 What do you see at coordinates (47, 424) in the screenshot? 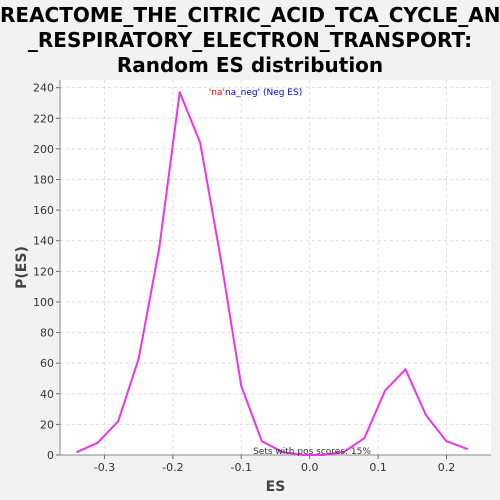
I see `y-tick-label: 20` at bounding box center [47, 424].